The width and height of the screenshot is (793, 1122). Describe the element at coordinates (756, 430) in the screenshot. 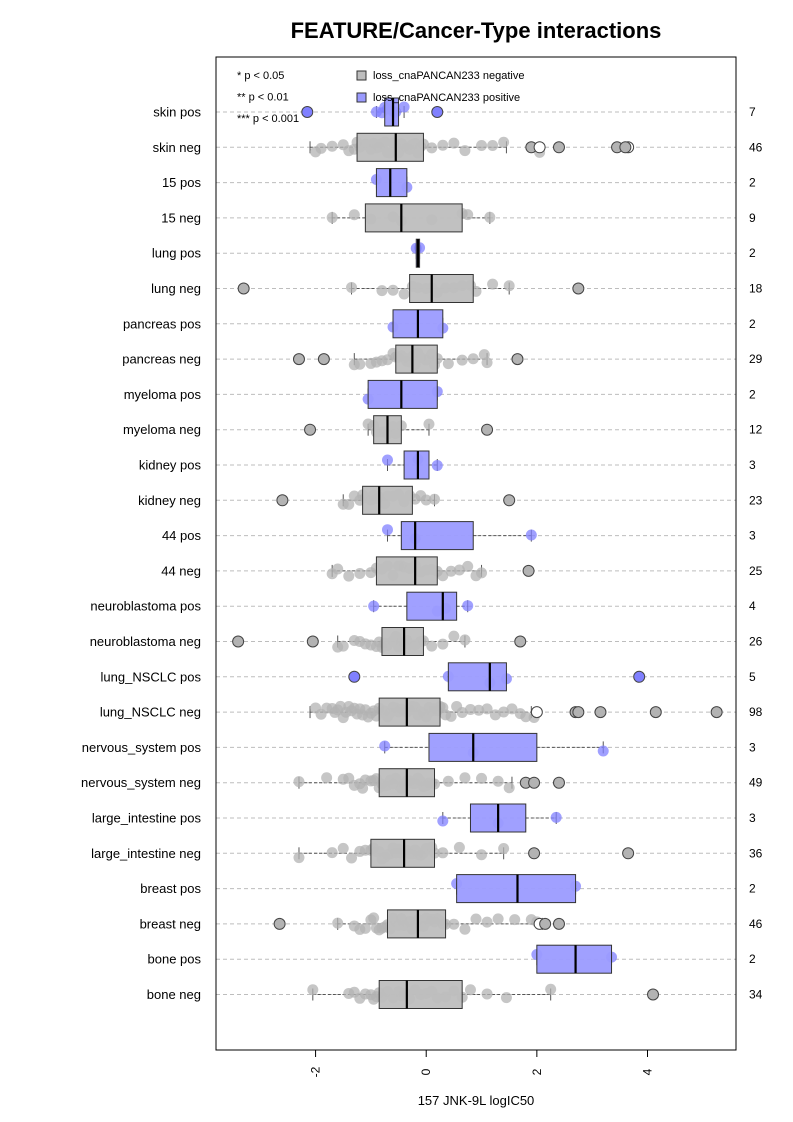

I see `row-count: 12` at that location.